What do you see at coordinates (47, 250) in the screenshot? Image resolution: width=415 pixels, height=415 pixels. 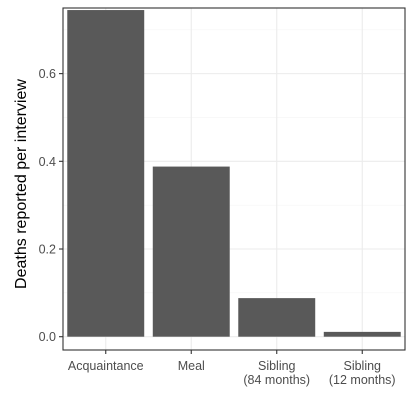 I see `y-tick-label: 0.2` at bounding box center [47, 250].